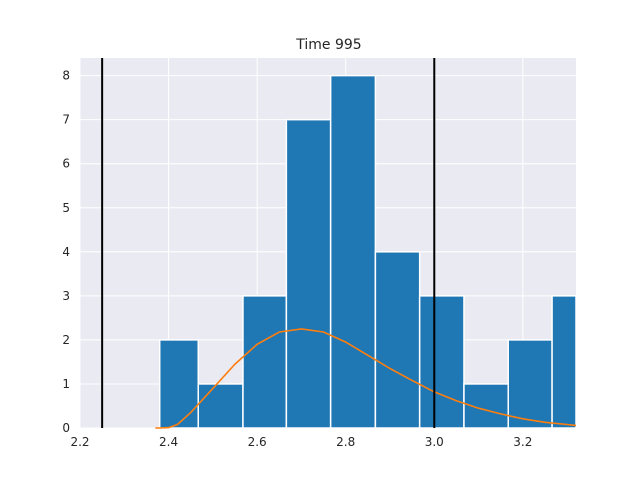 The image size is (640, 480). What do you see at coordinates (66, 76) in the screenshot?
I see `y-tick-label-8: 8` at bounding box center [66, 76].